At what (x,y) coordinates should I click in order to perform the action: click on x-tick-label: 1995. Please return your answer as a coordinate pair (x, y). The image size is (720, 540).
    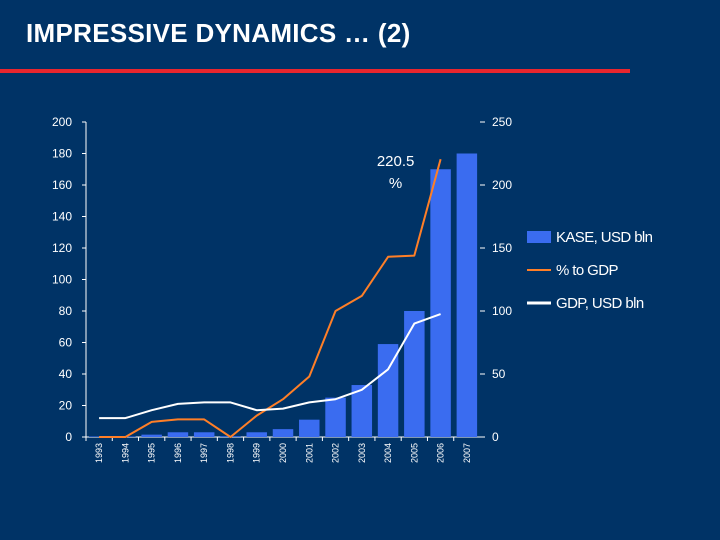
    Looking at the image, I should click on (152, 453).